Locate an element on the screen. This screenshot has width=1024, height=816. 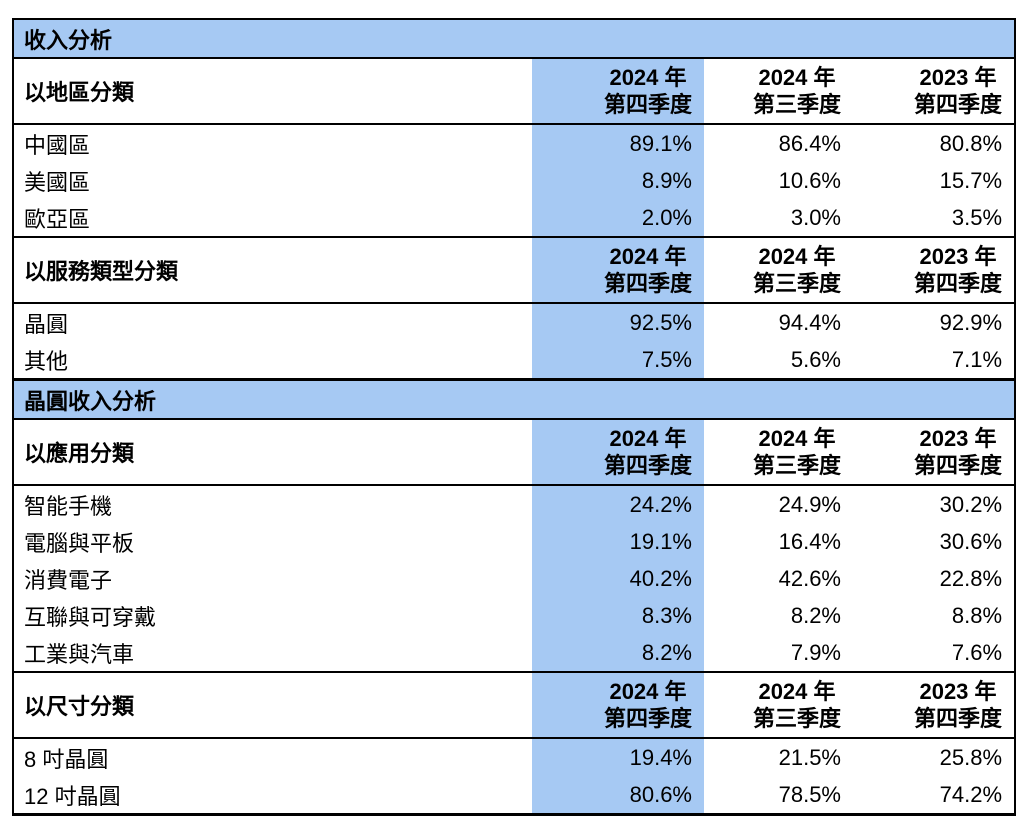
value-2024-q4: 40.2% is located at coordinates (618, 578).